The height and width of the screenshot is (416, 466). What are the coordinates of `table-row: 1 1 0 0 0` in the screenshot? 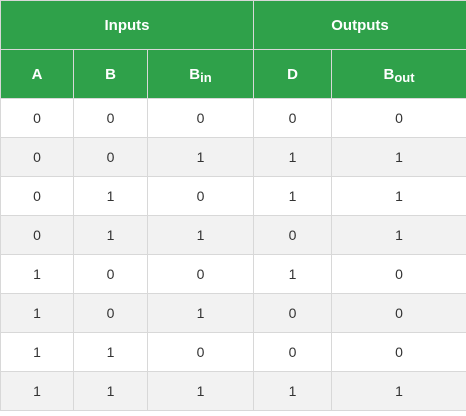 It's located at (233, 352).